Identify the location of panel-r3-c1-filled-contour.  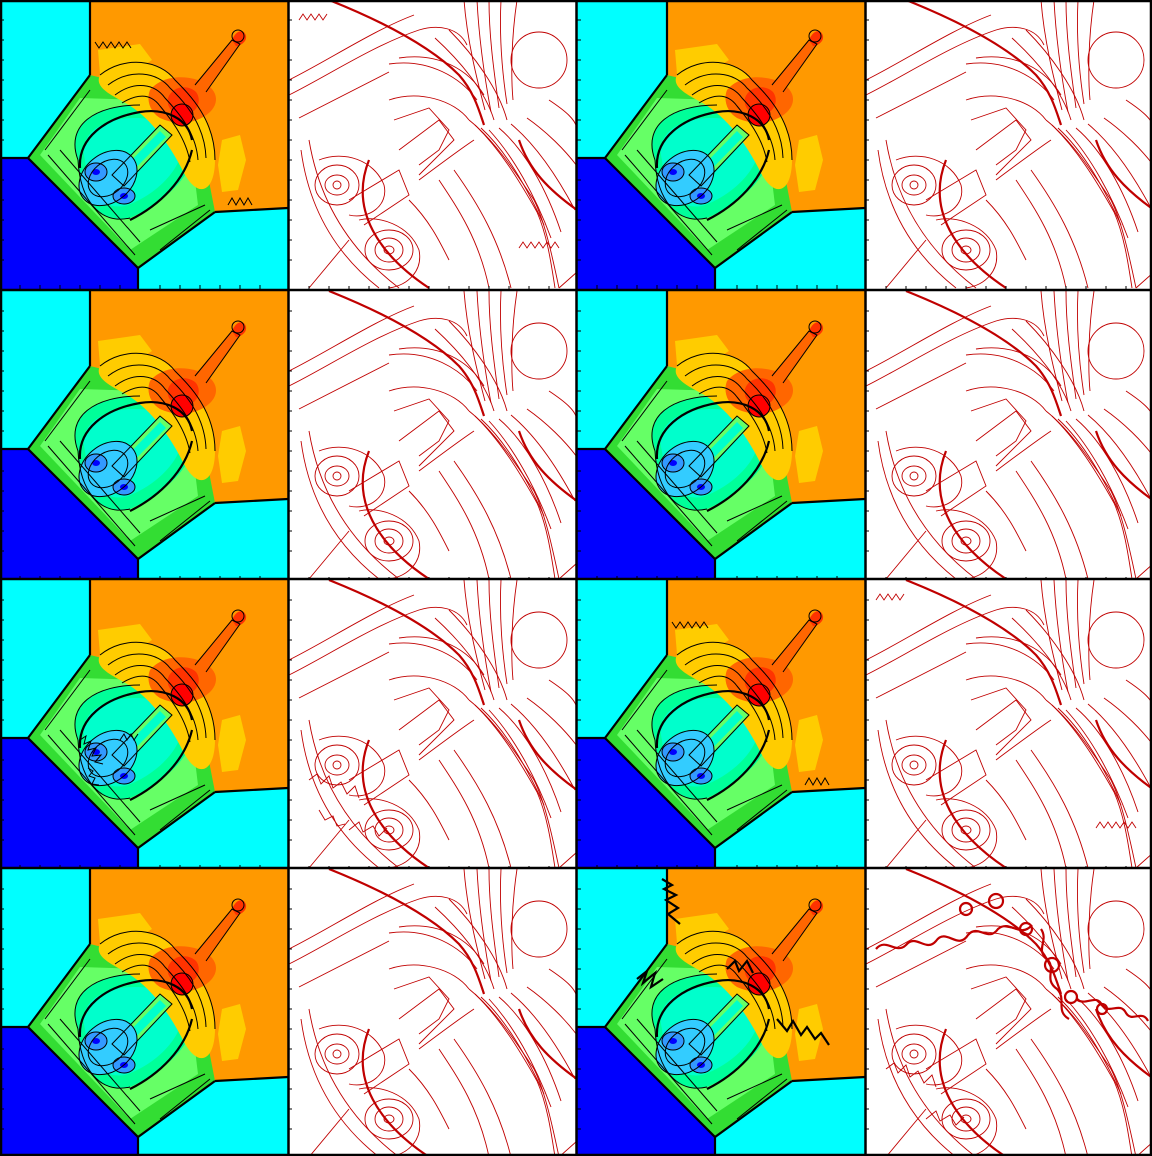
(144, 724).